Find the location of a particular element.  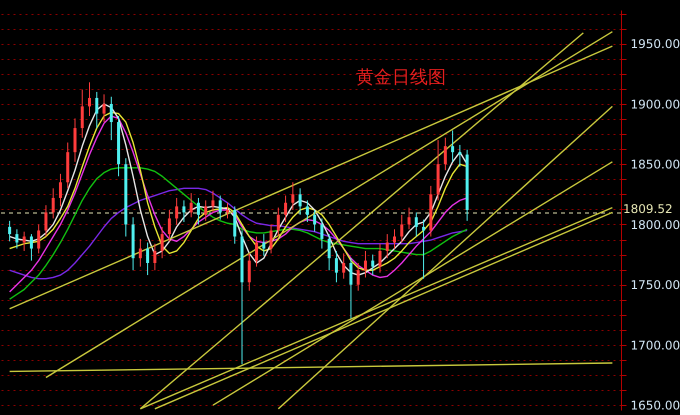

y-tick-label: 1850.00 is located at coordinates (655, 165).